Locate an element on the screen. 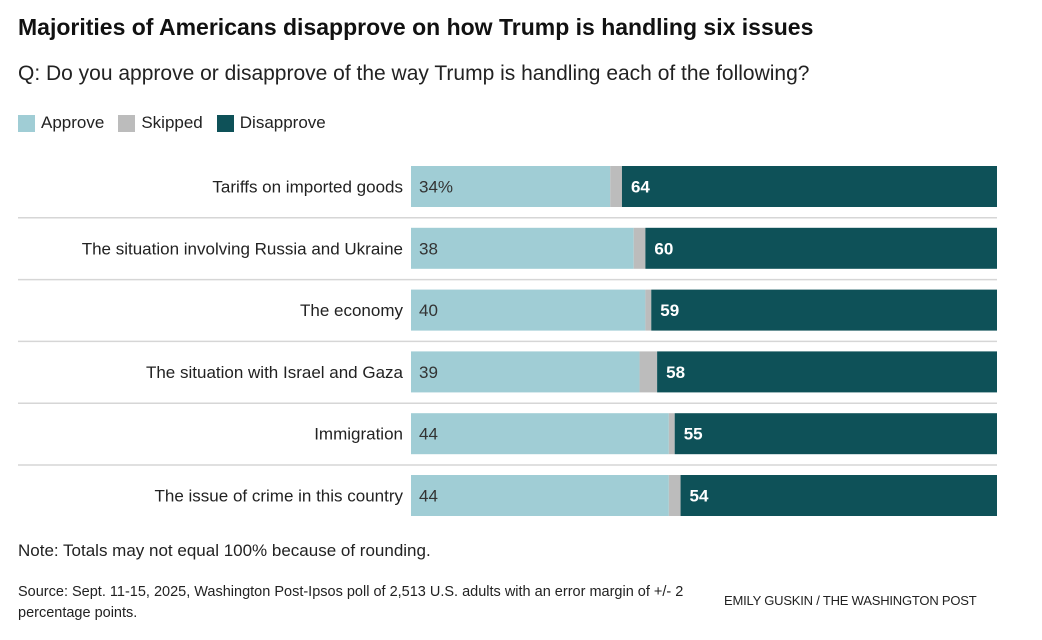 The width and height of the screenshot is (1042, 640). data-label-disapprove: 59 is located at coordinates (669, 310).